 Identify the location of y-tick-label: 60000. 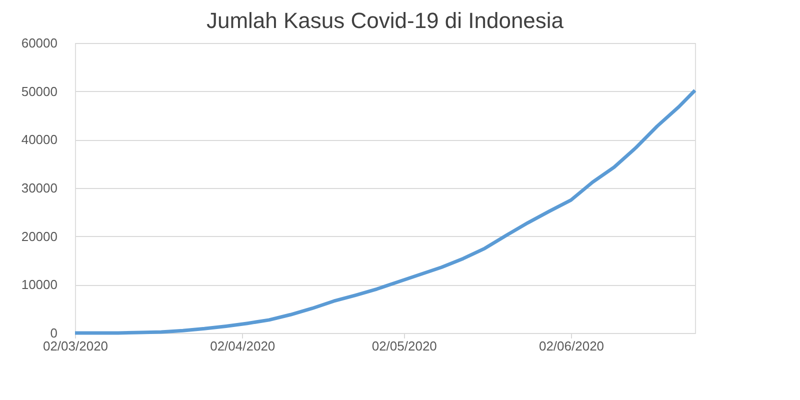
(39, 43).